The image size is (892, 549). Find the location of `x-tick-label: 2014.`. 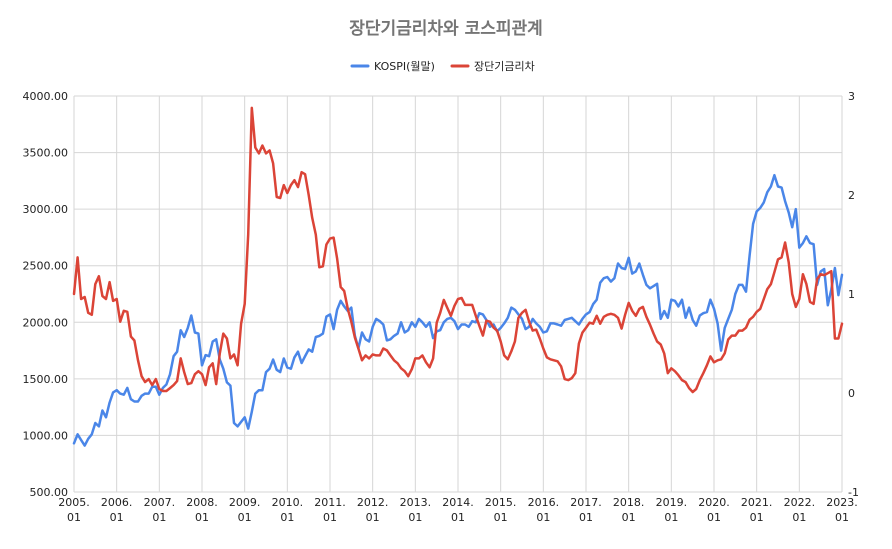

x-tick-label: 2014. is located at coordinates (458, 502).